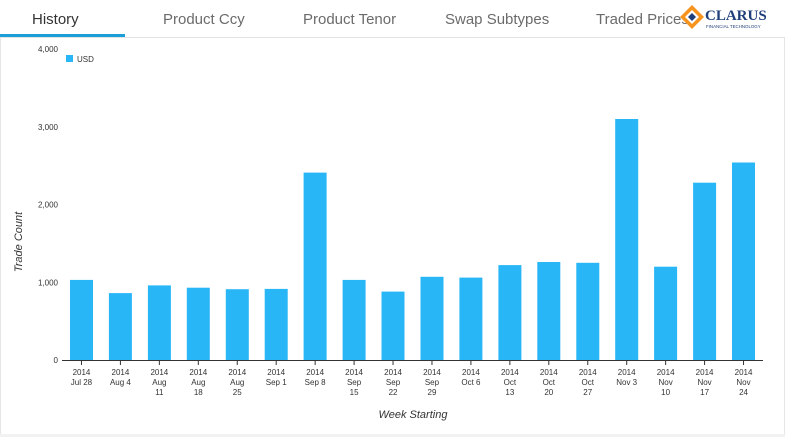 The image size is (785, 437). I want to click on x-tick-label: 2014 Aug 18, so click(198, 382).